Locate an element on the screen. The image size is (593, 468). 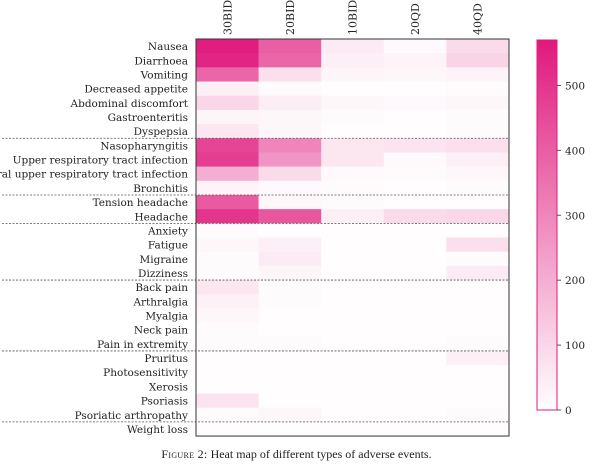
row-label: Fatigue is located at coordinates (168, 246).